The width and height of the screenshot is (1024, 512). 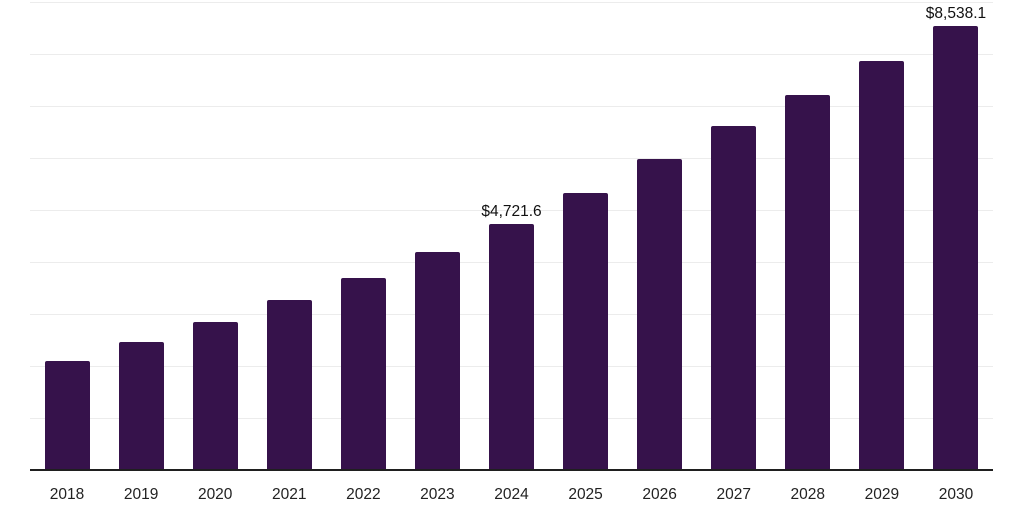 I want to click on x-tick-label-2018: 2018, so click(x=67, y=494).